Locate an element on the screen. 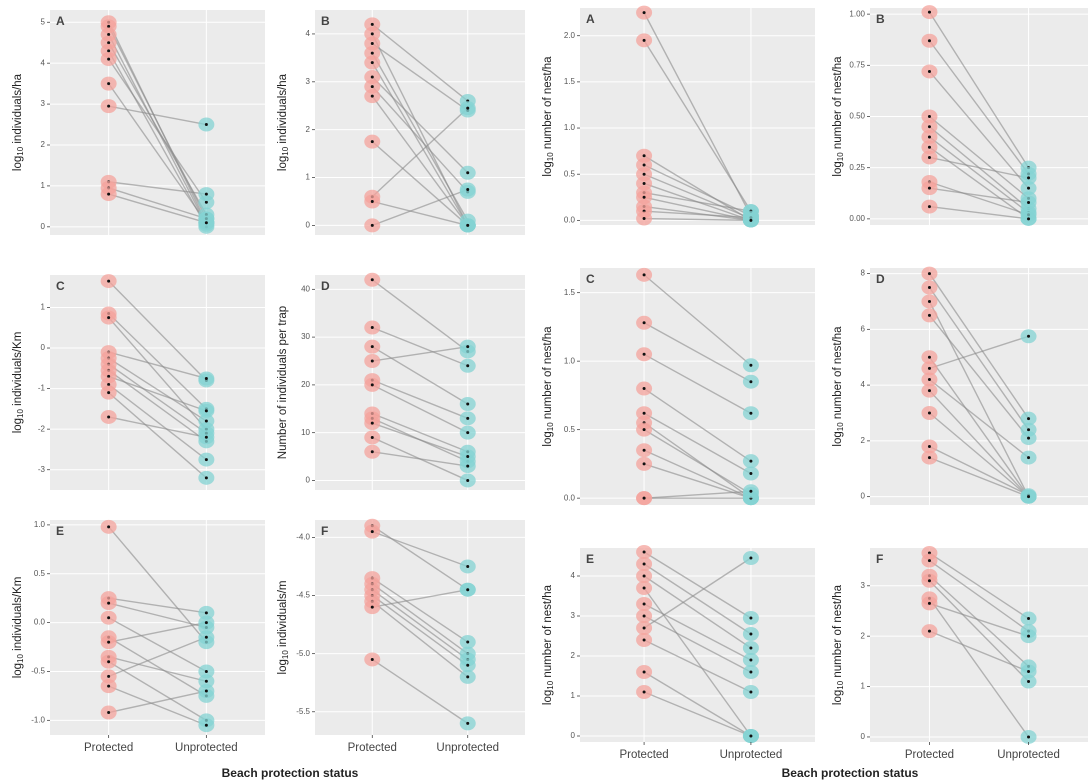 This screenshot has width=1091, height=782. y-tick-label: 0.00 is located at coordinates (857, 218).